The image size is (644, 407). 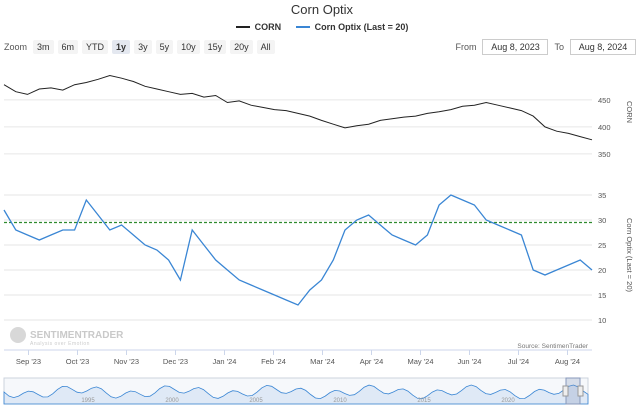 What do you see at coordinates (215, 47) in the screenshot?
I see `zoom-15y-button: 15y` at bounding box center [215, 47].